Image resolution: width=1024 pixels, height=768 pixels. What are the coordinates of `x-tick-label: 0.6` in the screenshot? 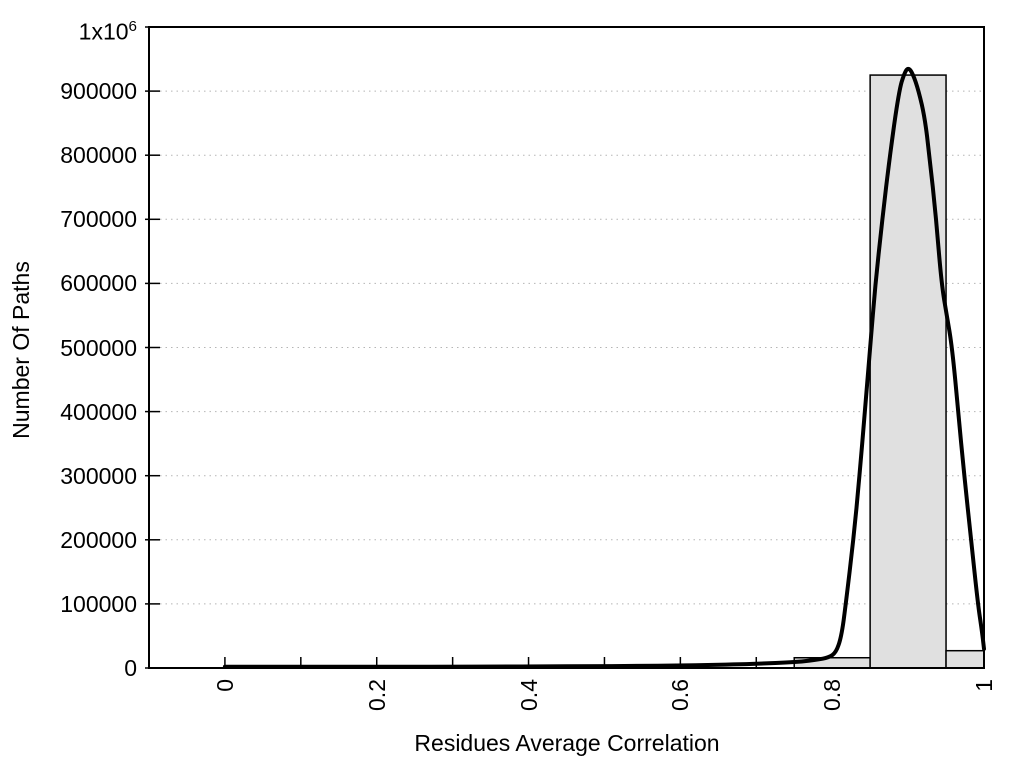 It's located at (680, 695).